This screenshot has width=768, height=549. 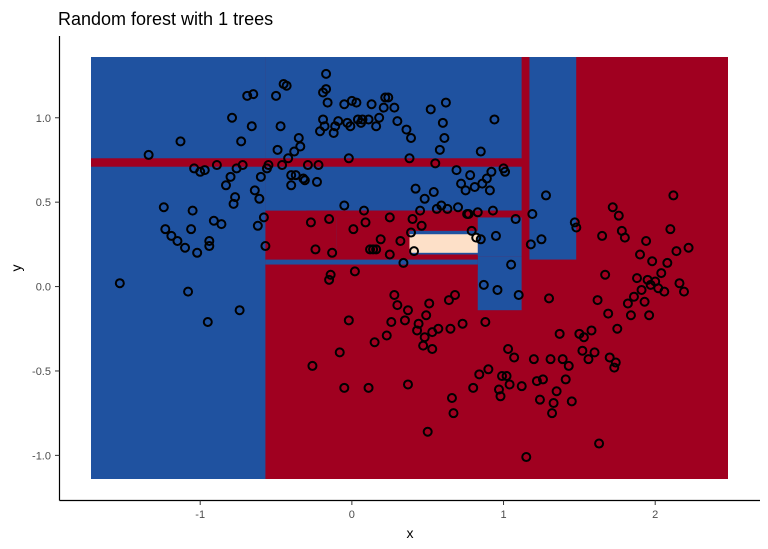 What do you see at coordinates (16, 268) in the screenshot?
I see `y-axis-title: y` at bounding box center [16, 268].